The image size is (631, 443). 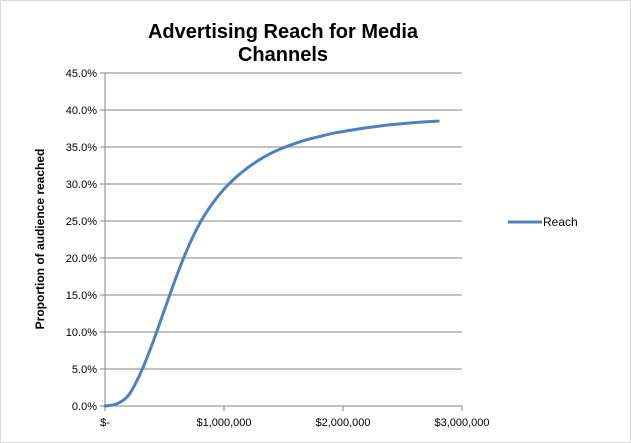 I want to click on x-tick-label: $-, so click(x=105, y=423).